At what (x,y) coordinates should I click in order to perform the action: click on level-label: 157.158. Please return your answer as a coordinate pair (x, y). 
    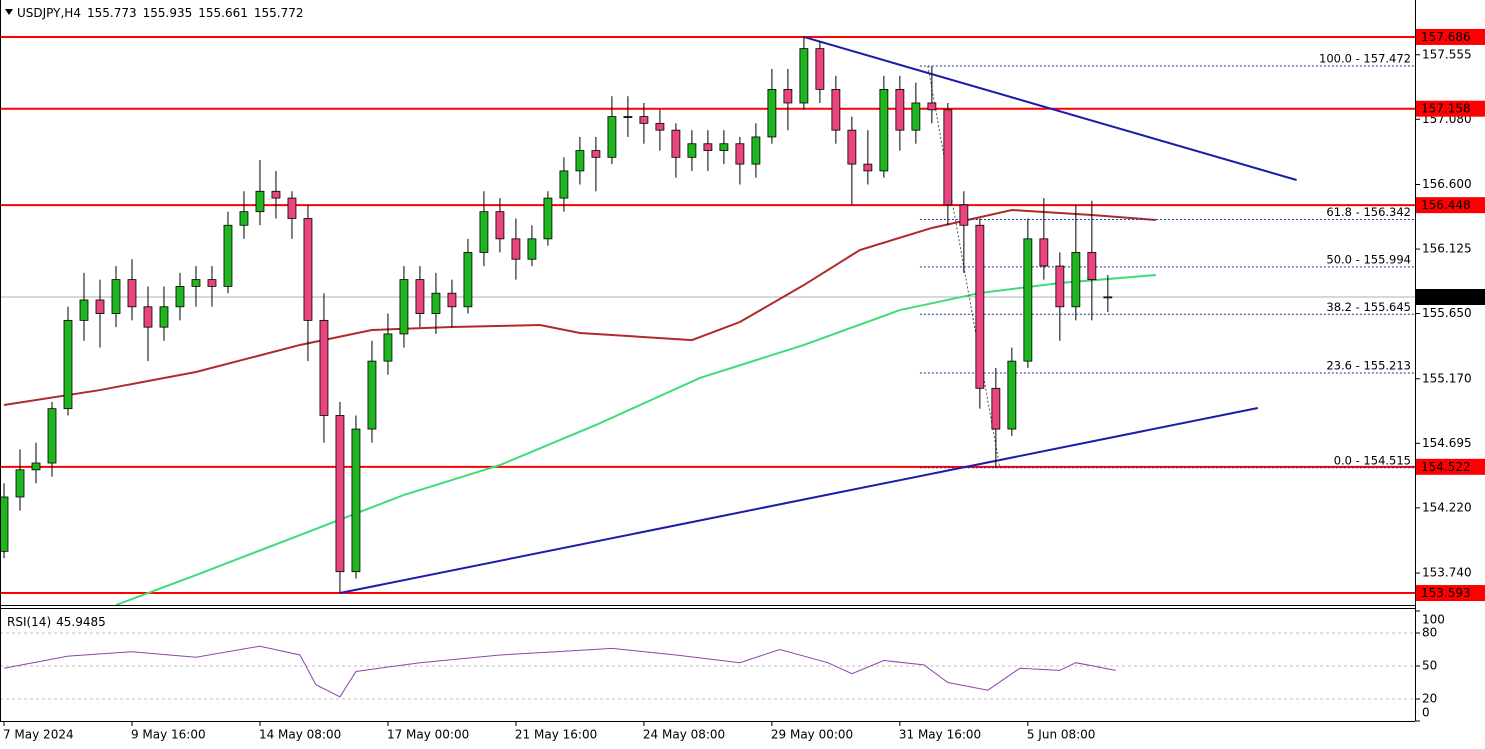
    Looking at the image, I should click on (1446, 109).